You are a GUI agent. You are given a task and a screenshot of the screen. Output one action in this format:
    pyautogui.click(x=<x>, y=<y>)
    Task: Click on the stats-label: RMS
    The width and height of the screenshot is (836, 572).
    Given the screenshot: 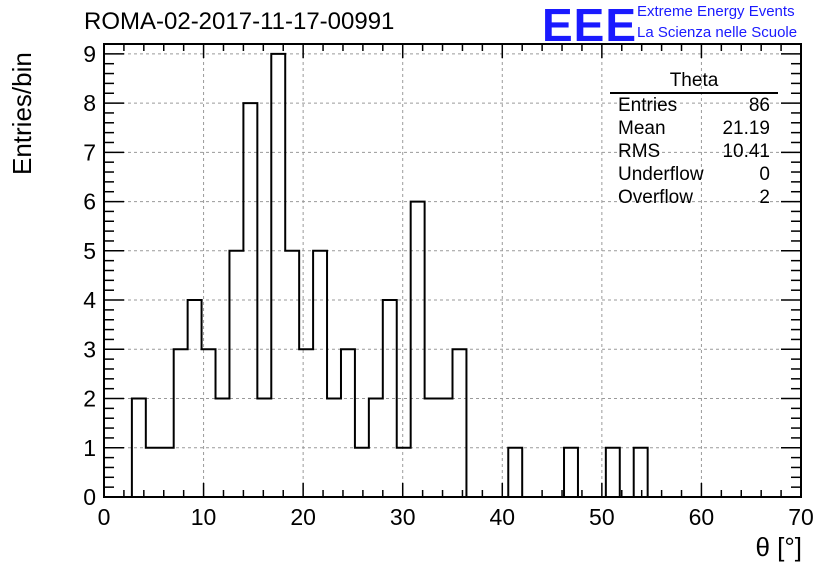 What is the action you would take?
    pyautogui.click(x=639, y=151)
    